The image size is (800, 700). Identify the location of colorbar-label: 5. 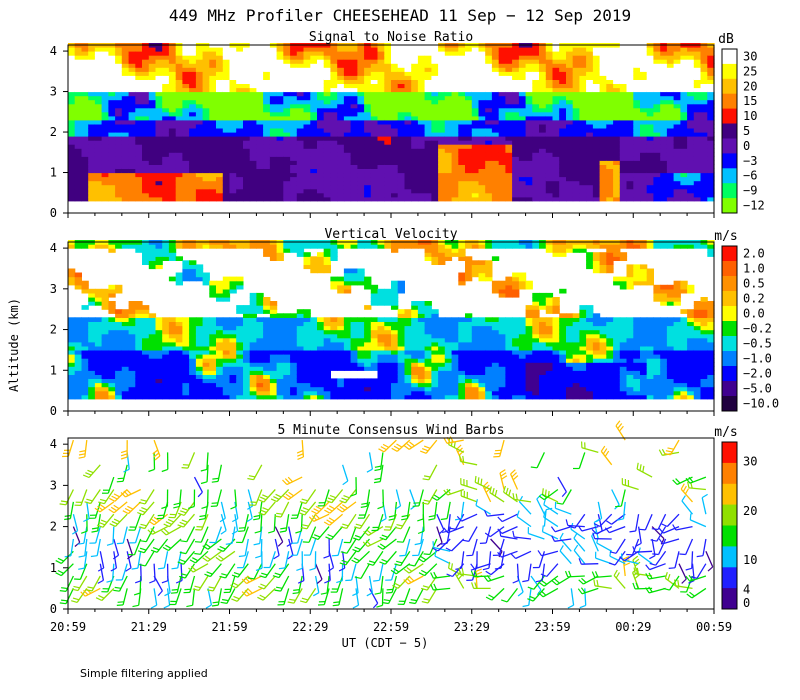
(746, 131).